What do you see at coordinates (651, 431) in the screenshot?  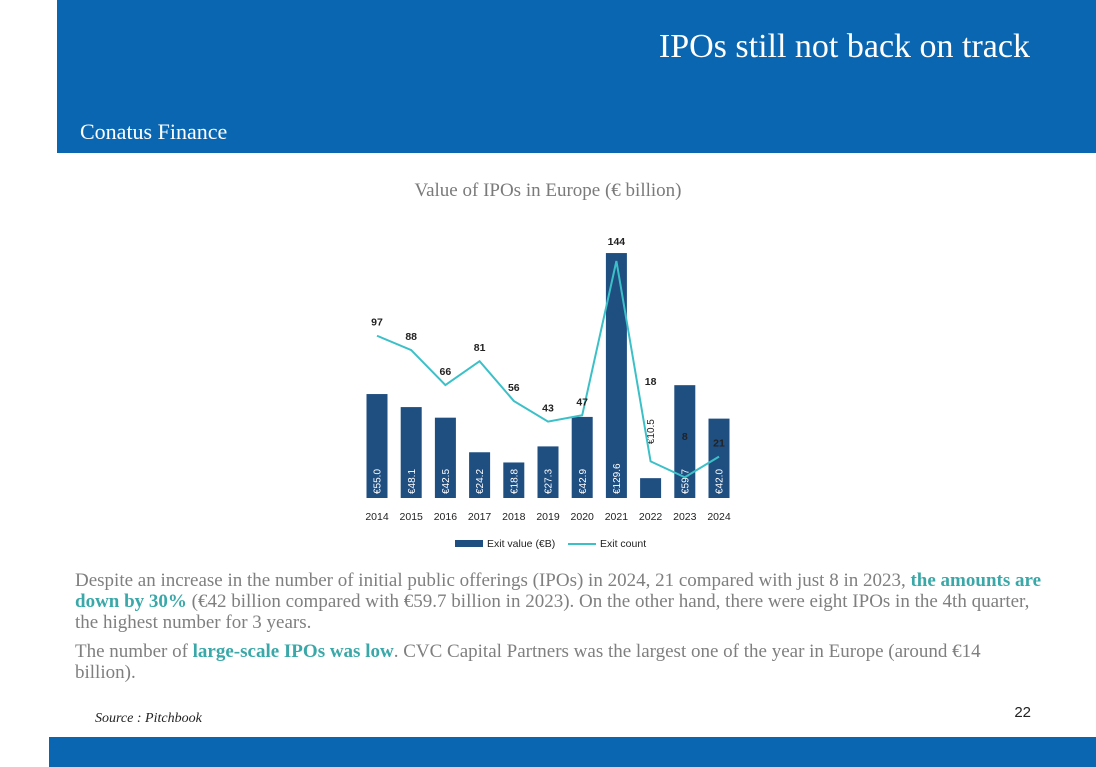 I see `bar-label-2022: €10.5` at bounding box center [651, 431].